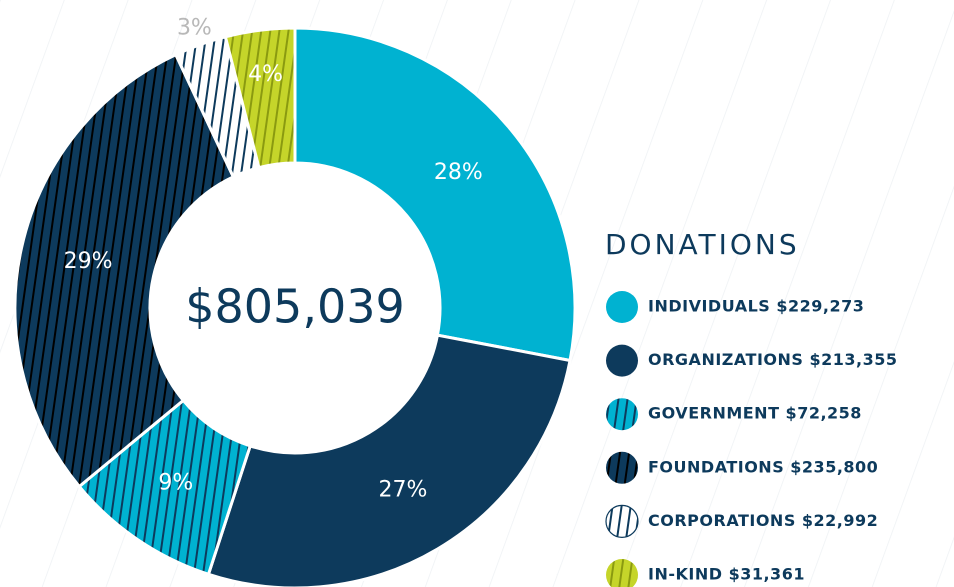  I want to click on legend-label: IN-KIND $31,361, so click(726, 574).